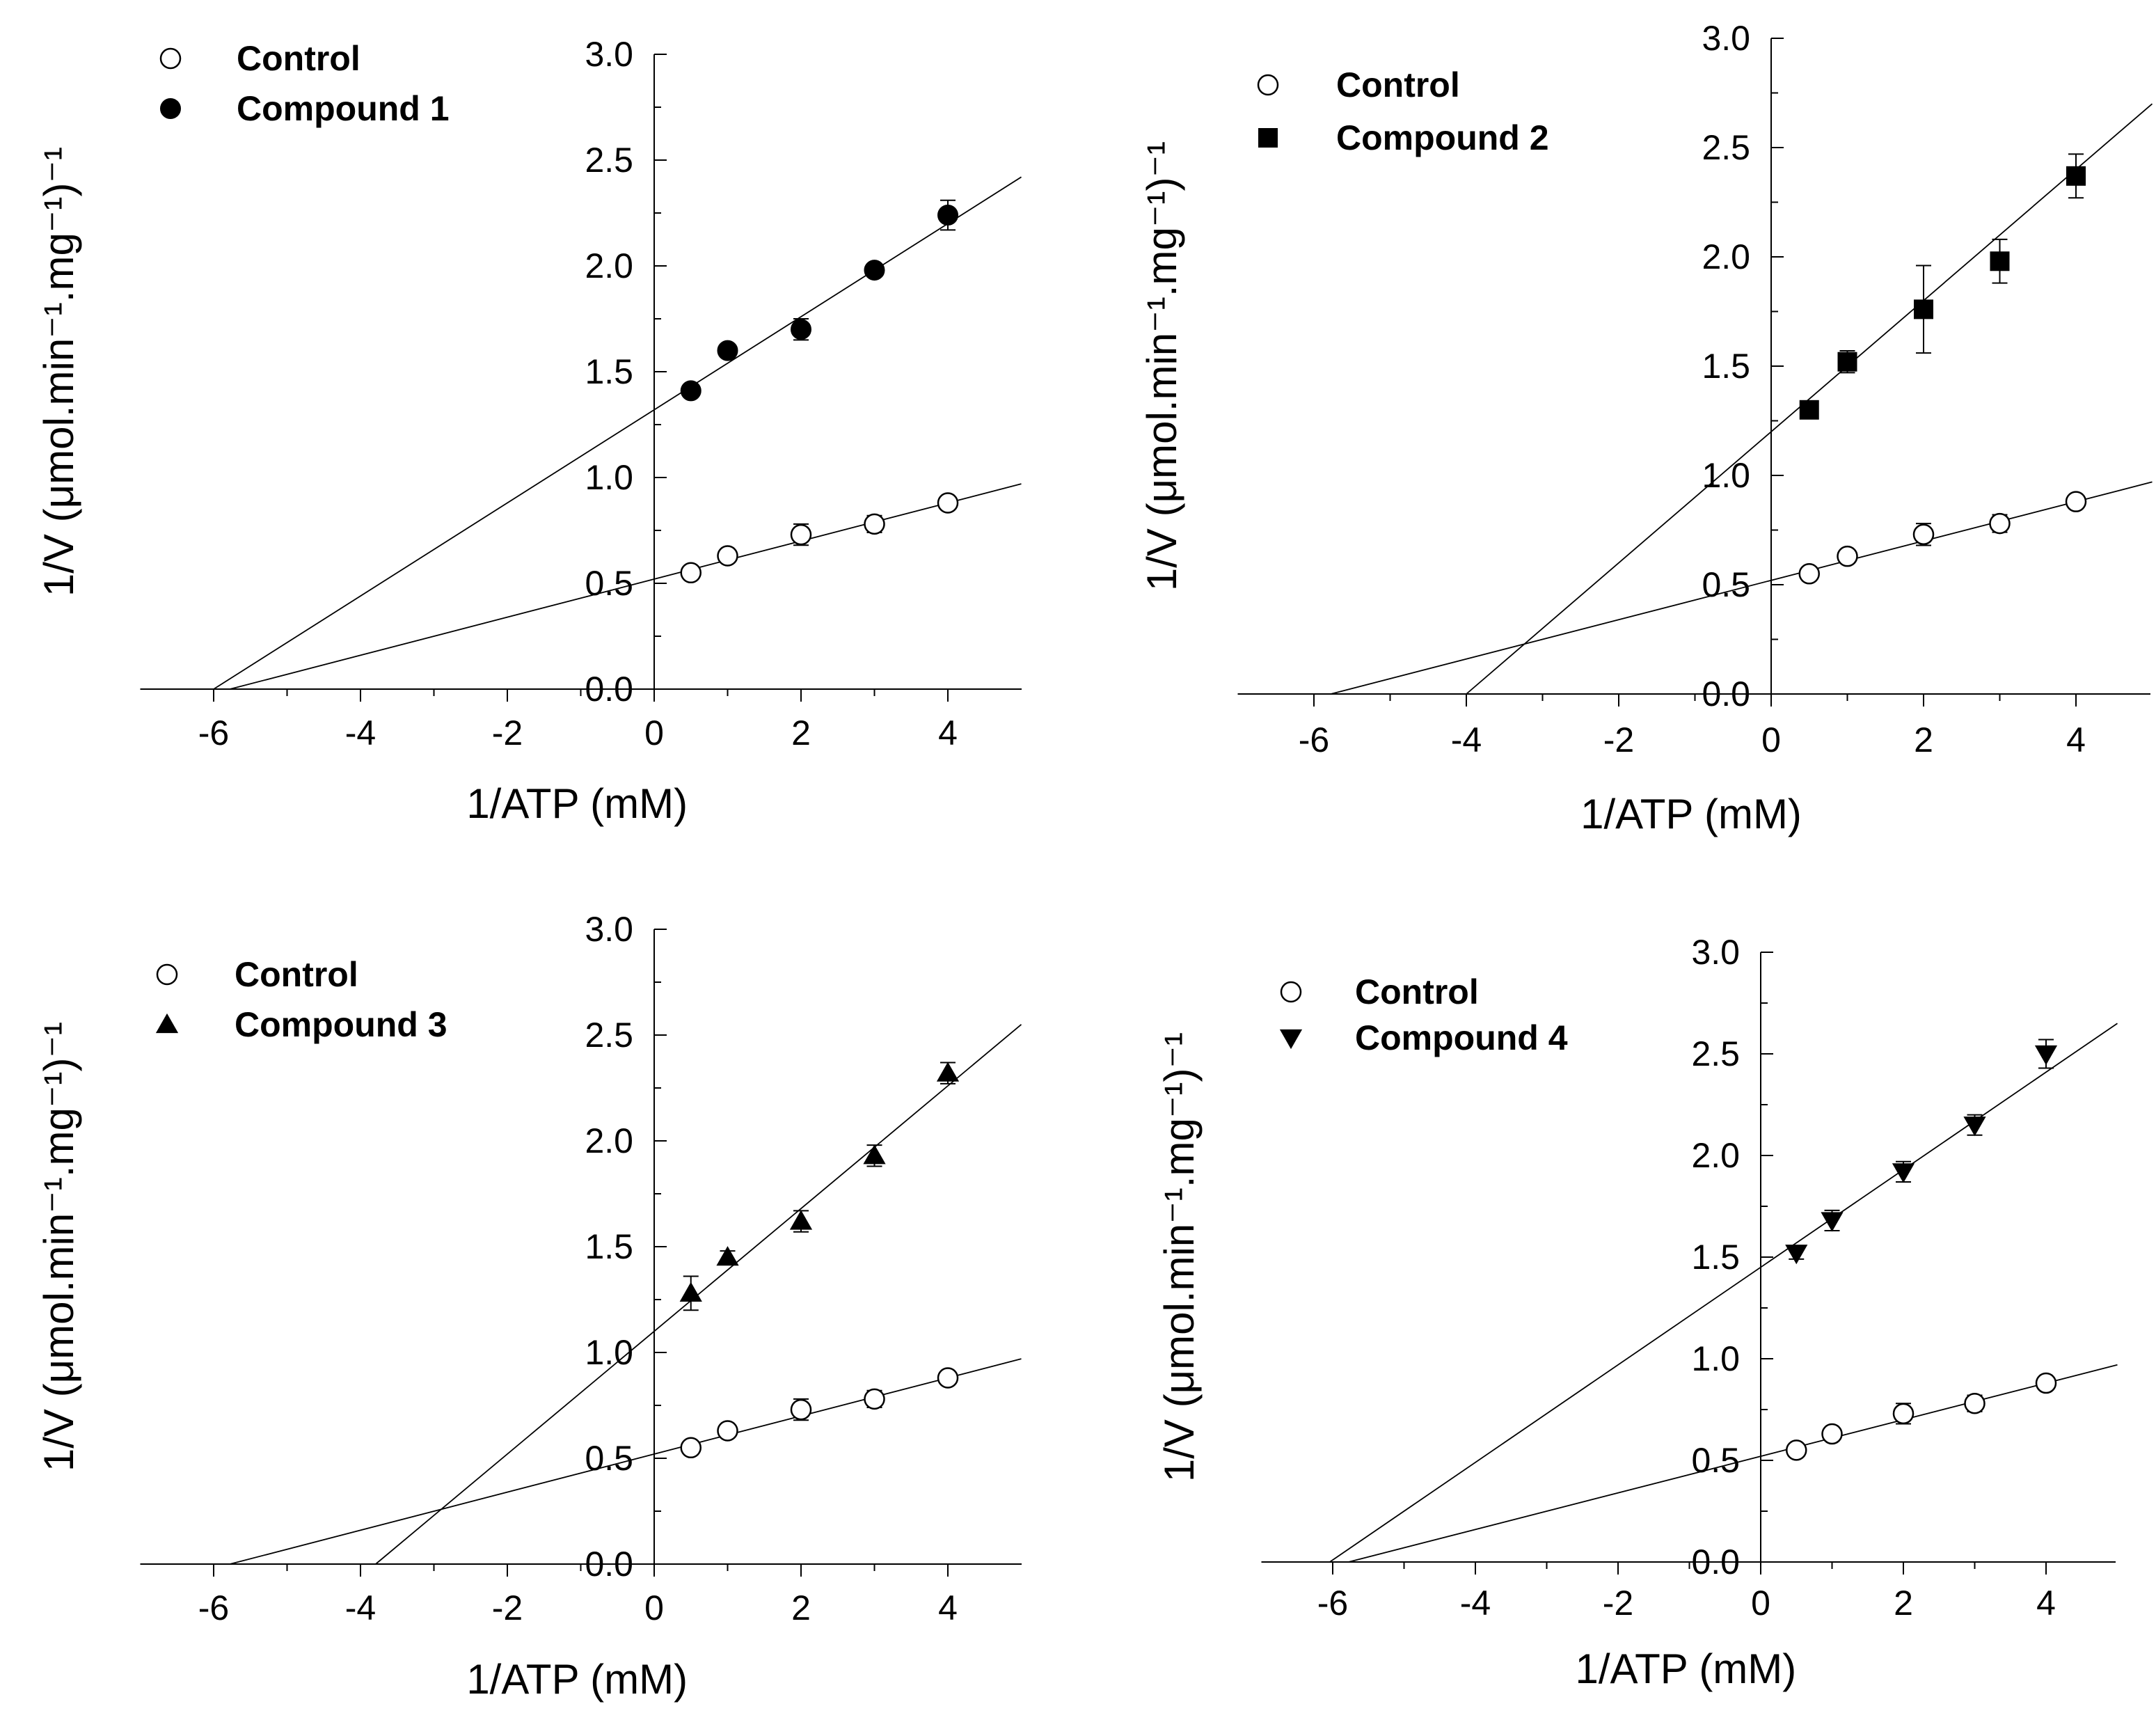 The width and height of the screenshot is (2156, 1720). Describe the element at coordinates (343, 108) in the screenshot. I see `legend-label-2: Compound 1` at that location.